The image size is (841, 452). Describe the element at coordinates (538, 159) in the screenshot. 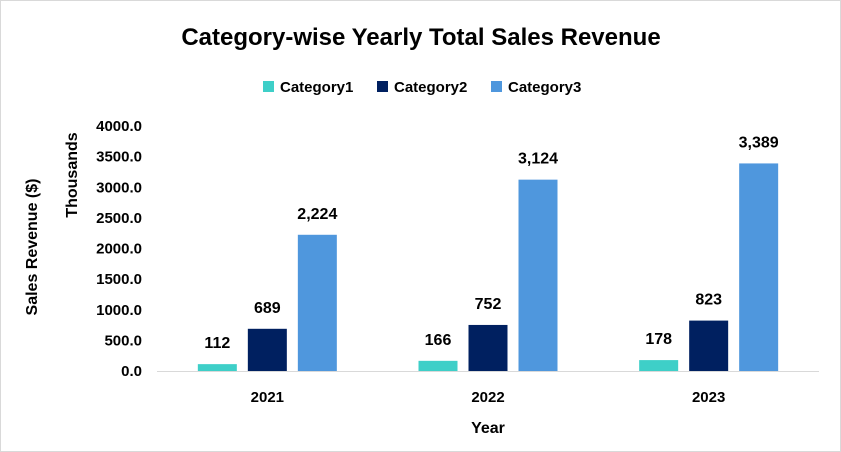

I see `data-label-category3-2022: 3,124` at that location.